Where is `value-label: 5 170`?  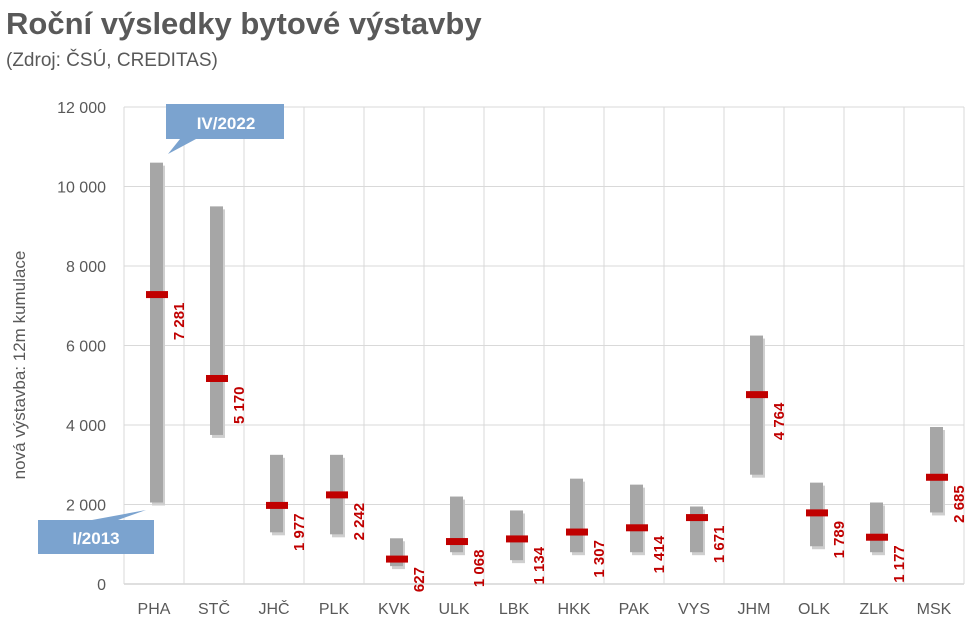 value-label: 5 170 is located at coordinates (239, 405).